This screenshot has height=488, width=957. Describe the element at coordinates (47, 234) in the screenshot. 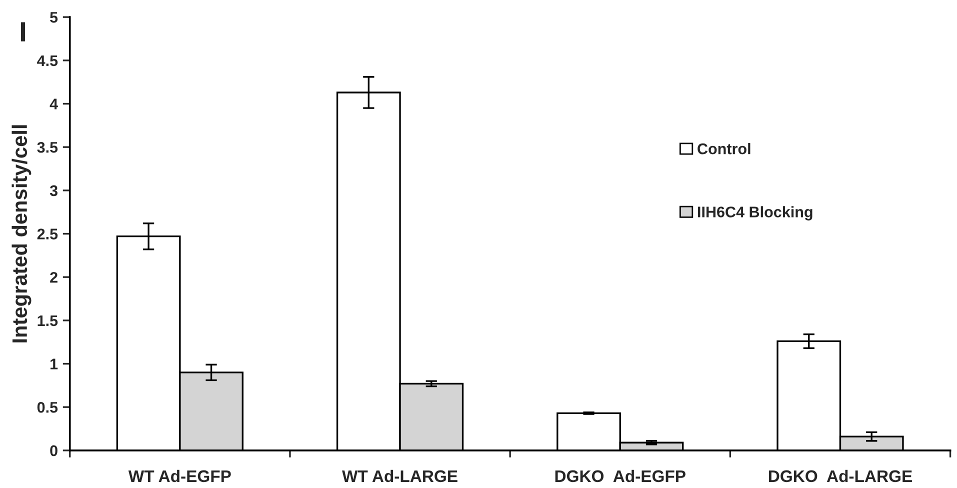

I see `y-tick-label: 2.5` at that location.